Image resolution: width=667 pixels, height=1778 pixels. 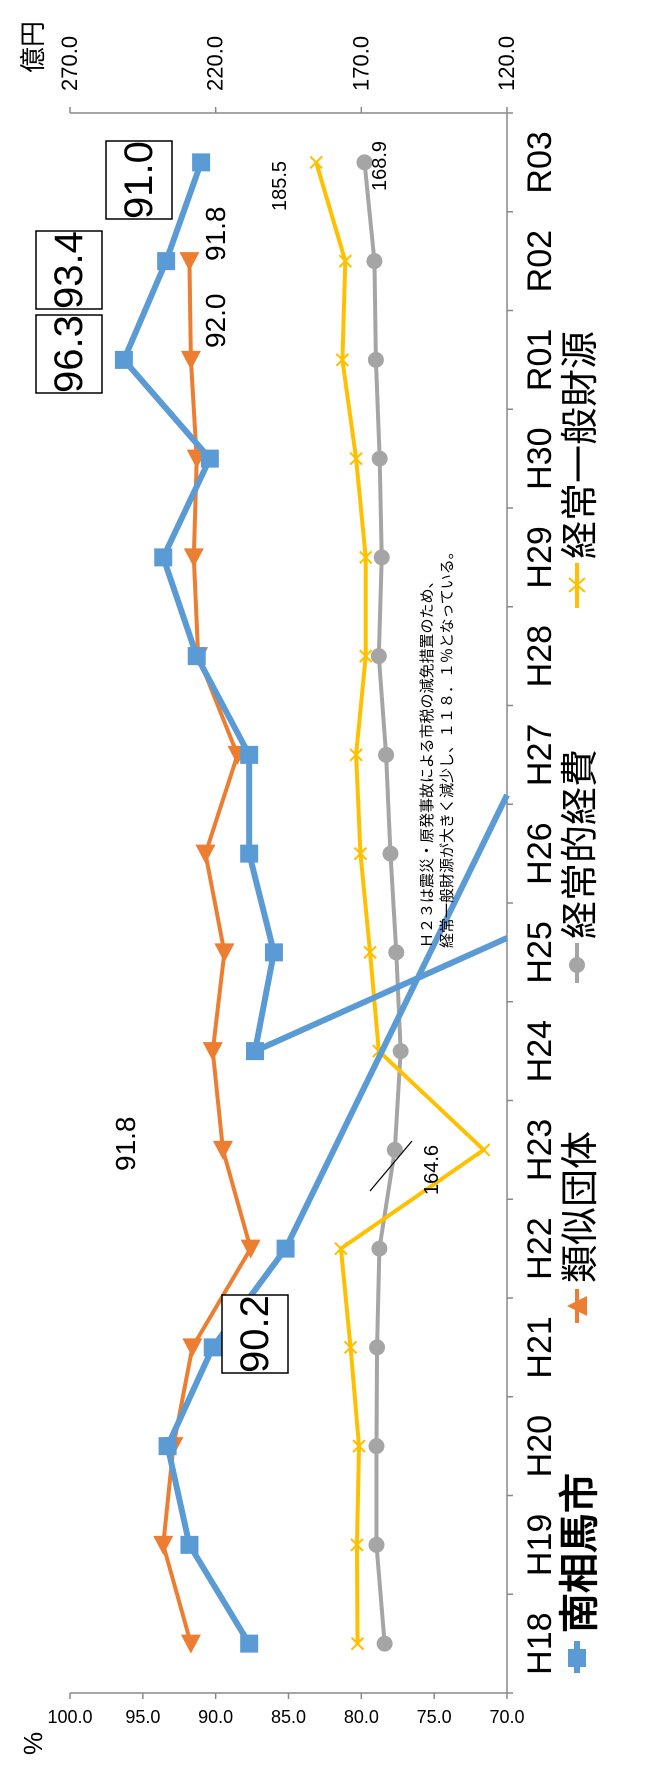 I want to click on series-0-spike-in, so click(x=396, y=1021).